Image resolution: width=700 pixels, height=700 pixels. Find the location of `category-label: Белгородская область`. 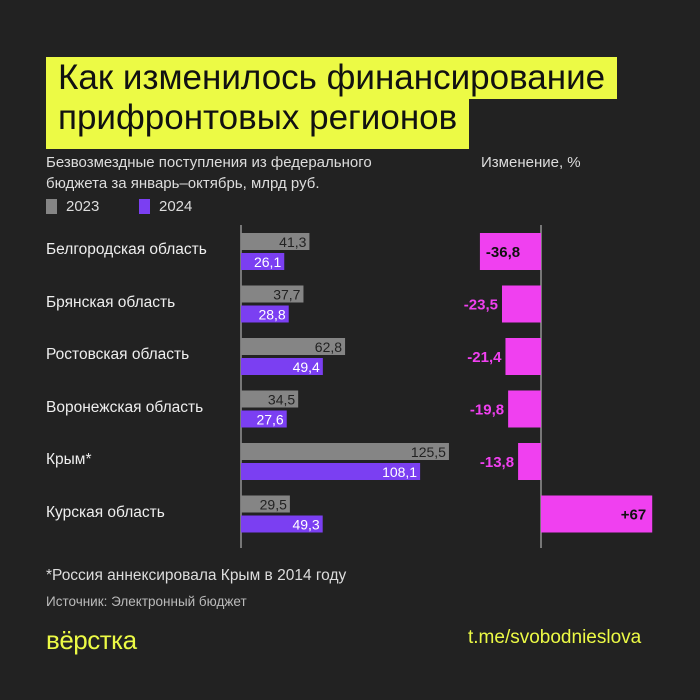

category-label: Белгородская область is located at coordinates (126, 249).